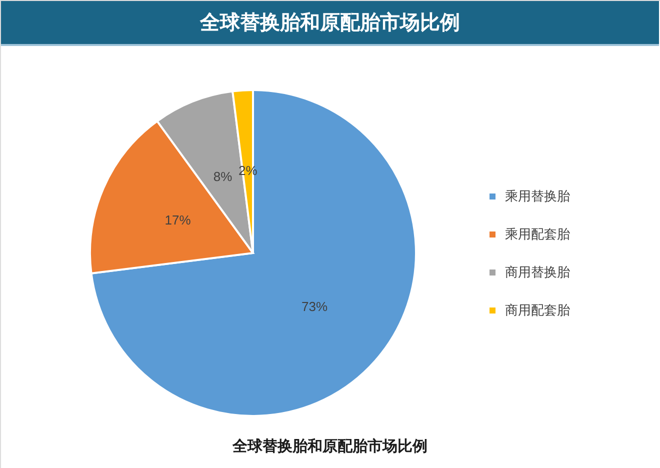  What do you see at coordinates (329, 22) in the screenshot?
I see `chart-title: 全球替换胎和原配胎市场比例` at bounding box center [329, 22].